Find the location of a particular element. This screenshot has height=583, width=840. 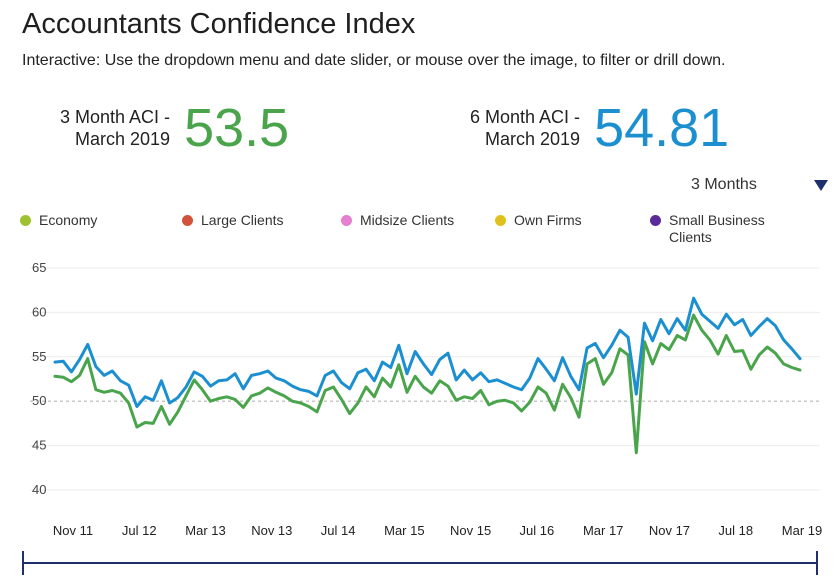

legend-item-own-firms: Own Firms is located at coordinates (538, 220).